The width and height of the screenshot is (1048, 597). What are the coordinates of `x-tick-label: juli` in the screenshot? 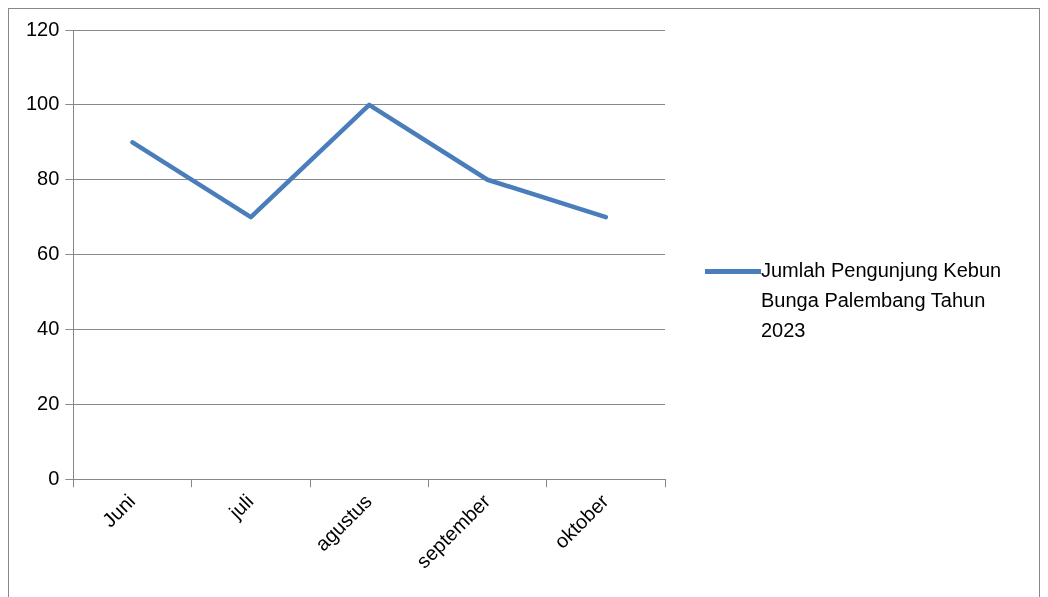 It's located at (241, 506).